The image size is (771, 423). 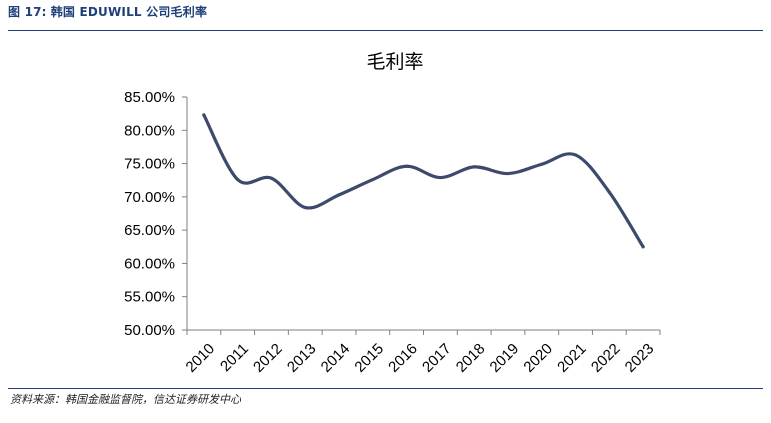 I want to click on x-tick-label: 2012, so click(x=268, y=358).